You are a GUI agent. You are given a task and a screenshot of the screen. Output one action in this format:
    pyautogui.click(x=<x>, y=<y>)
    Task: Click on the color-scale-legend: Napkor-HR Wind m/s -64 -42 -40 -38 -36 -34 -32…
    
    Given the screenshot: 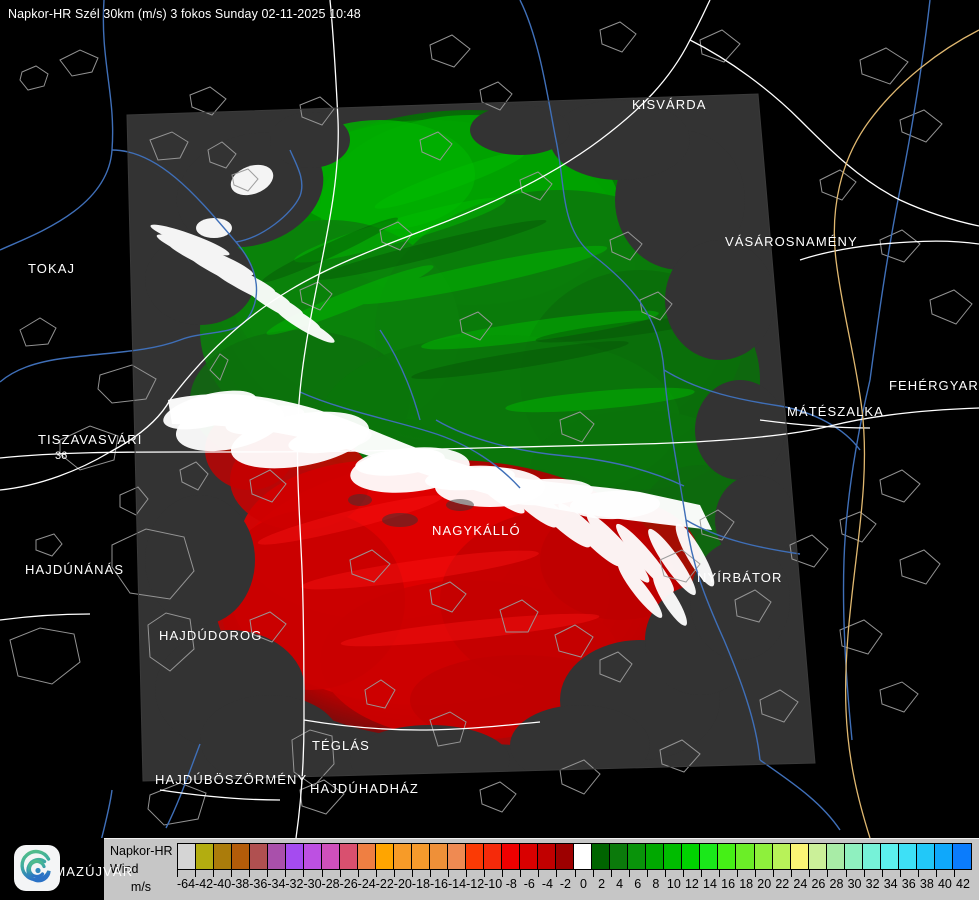 What is the action you would take?
    pyautogui.click(x=489, y=869)
    